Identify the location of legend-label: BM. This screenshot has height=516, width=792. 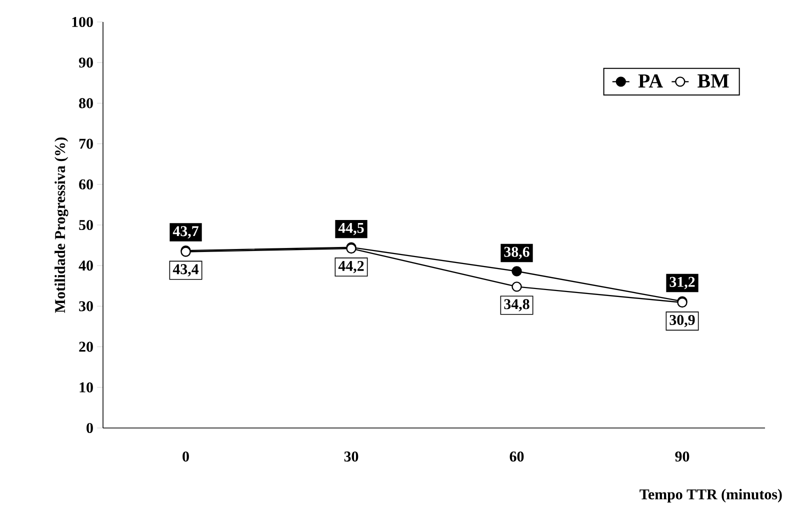
(713, 81).